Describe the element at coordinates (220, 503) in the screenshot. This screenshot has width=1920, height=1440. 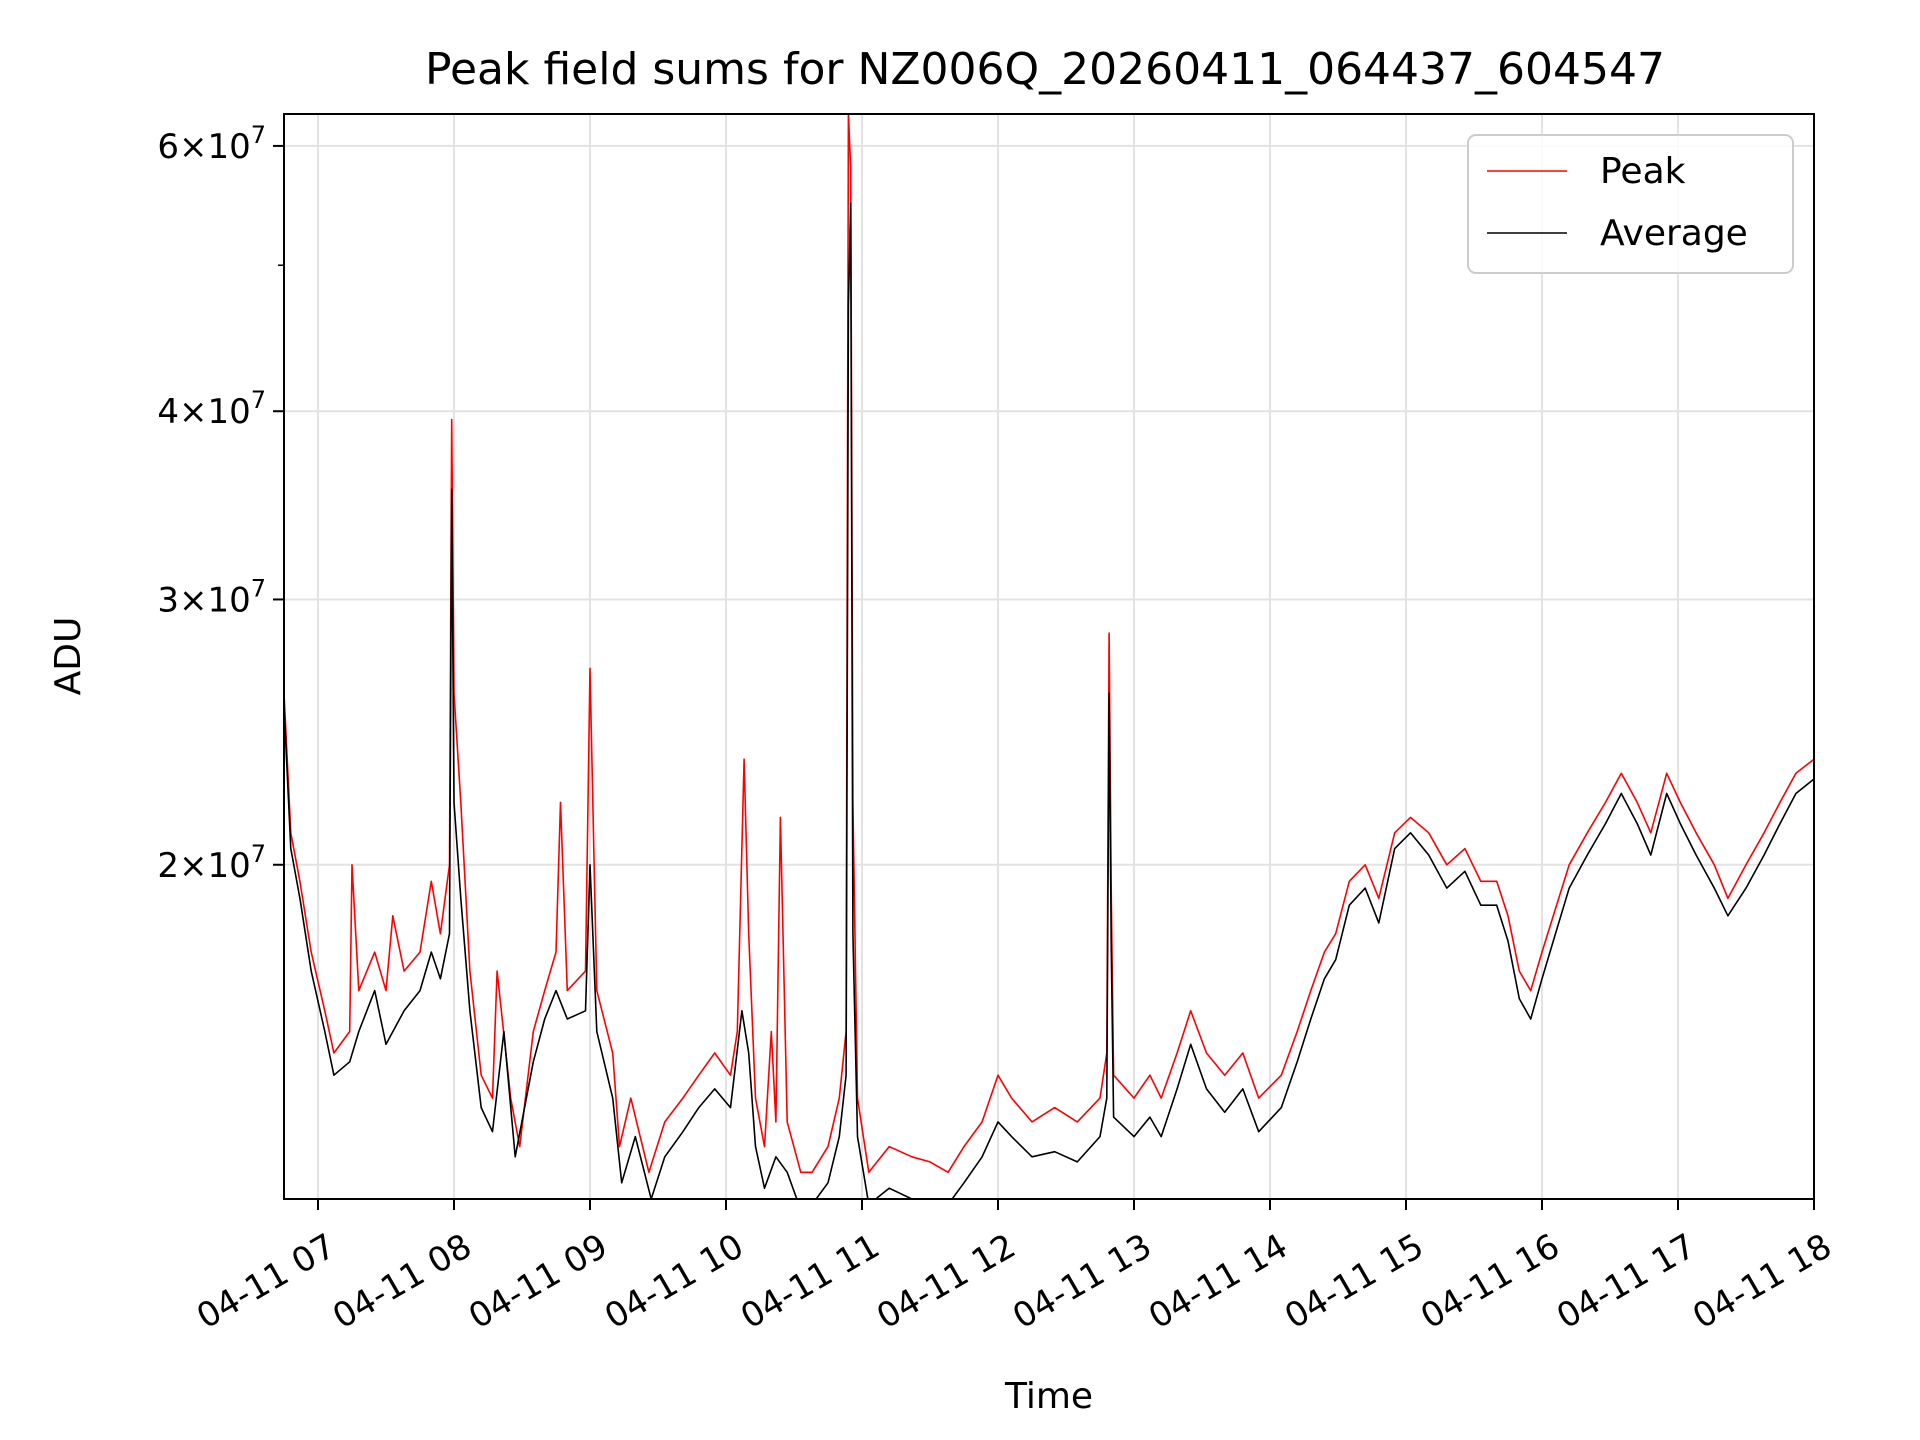
I see `y-axis: 2×107 3×107 4×107 6×107` at that location.